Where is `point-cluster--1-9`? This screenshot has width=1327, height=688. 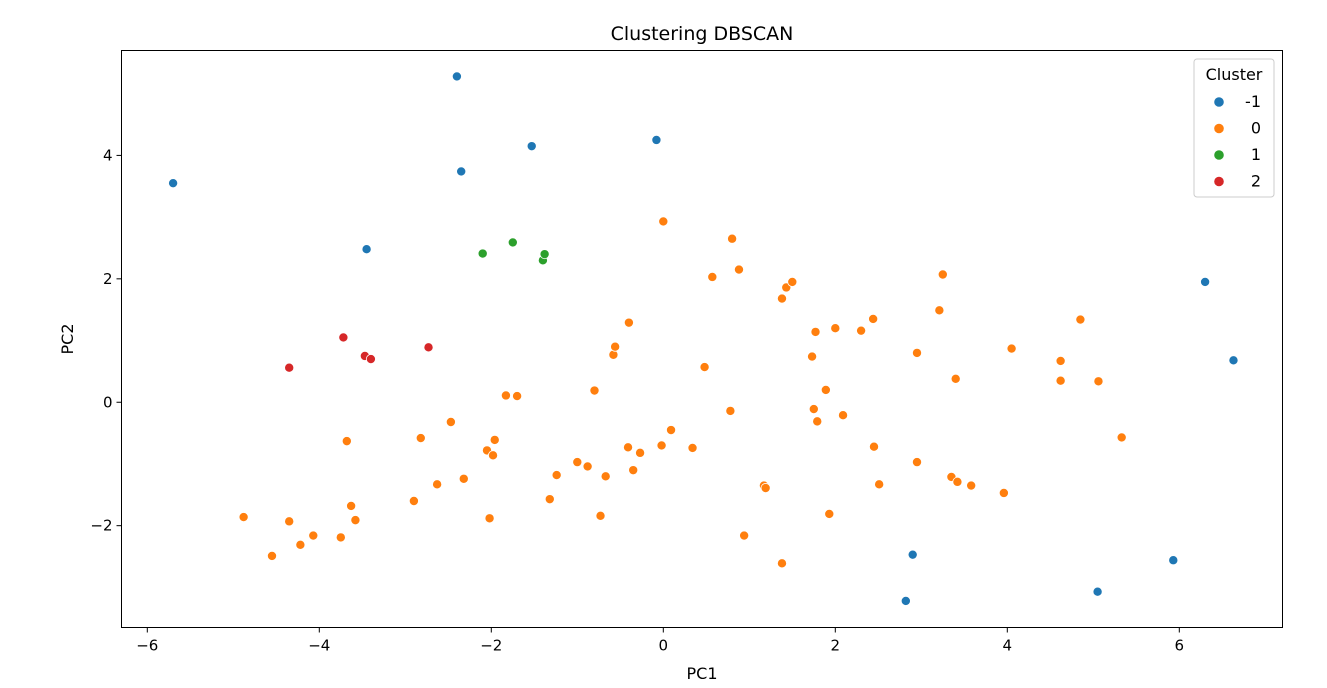 point-cluster--1-9 is located at coordinates (905, 600).